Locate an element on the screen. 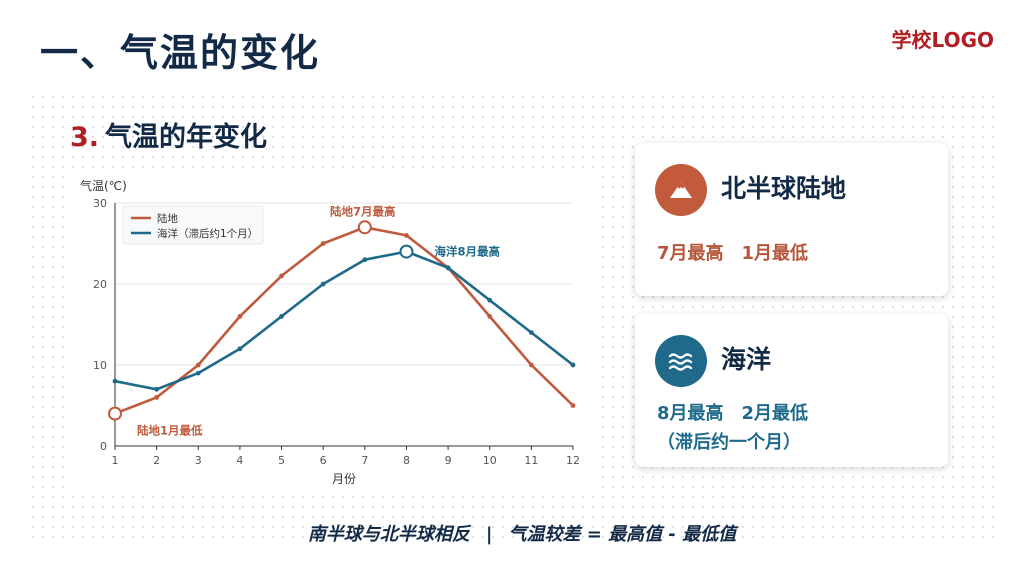 This screenshot has width=1024, height=576. annotation-label: 海洋8月最高 is located at coordinates (467, 252).